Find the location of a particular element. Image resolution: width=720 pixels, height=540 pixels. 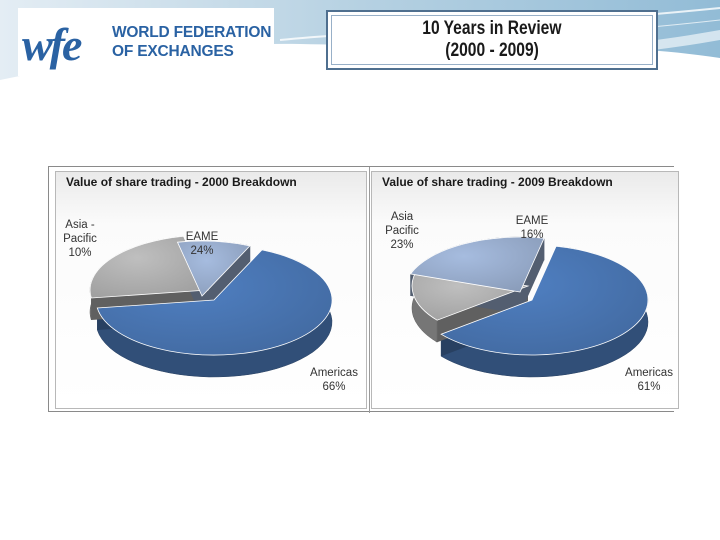

wfe-logo-icon: wfe is located at coordinates (53, 44).